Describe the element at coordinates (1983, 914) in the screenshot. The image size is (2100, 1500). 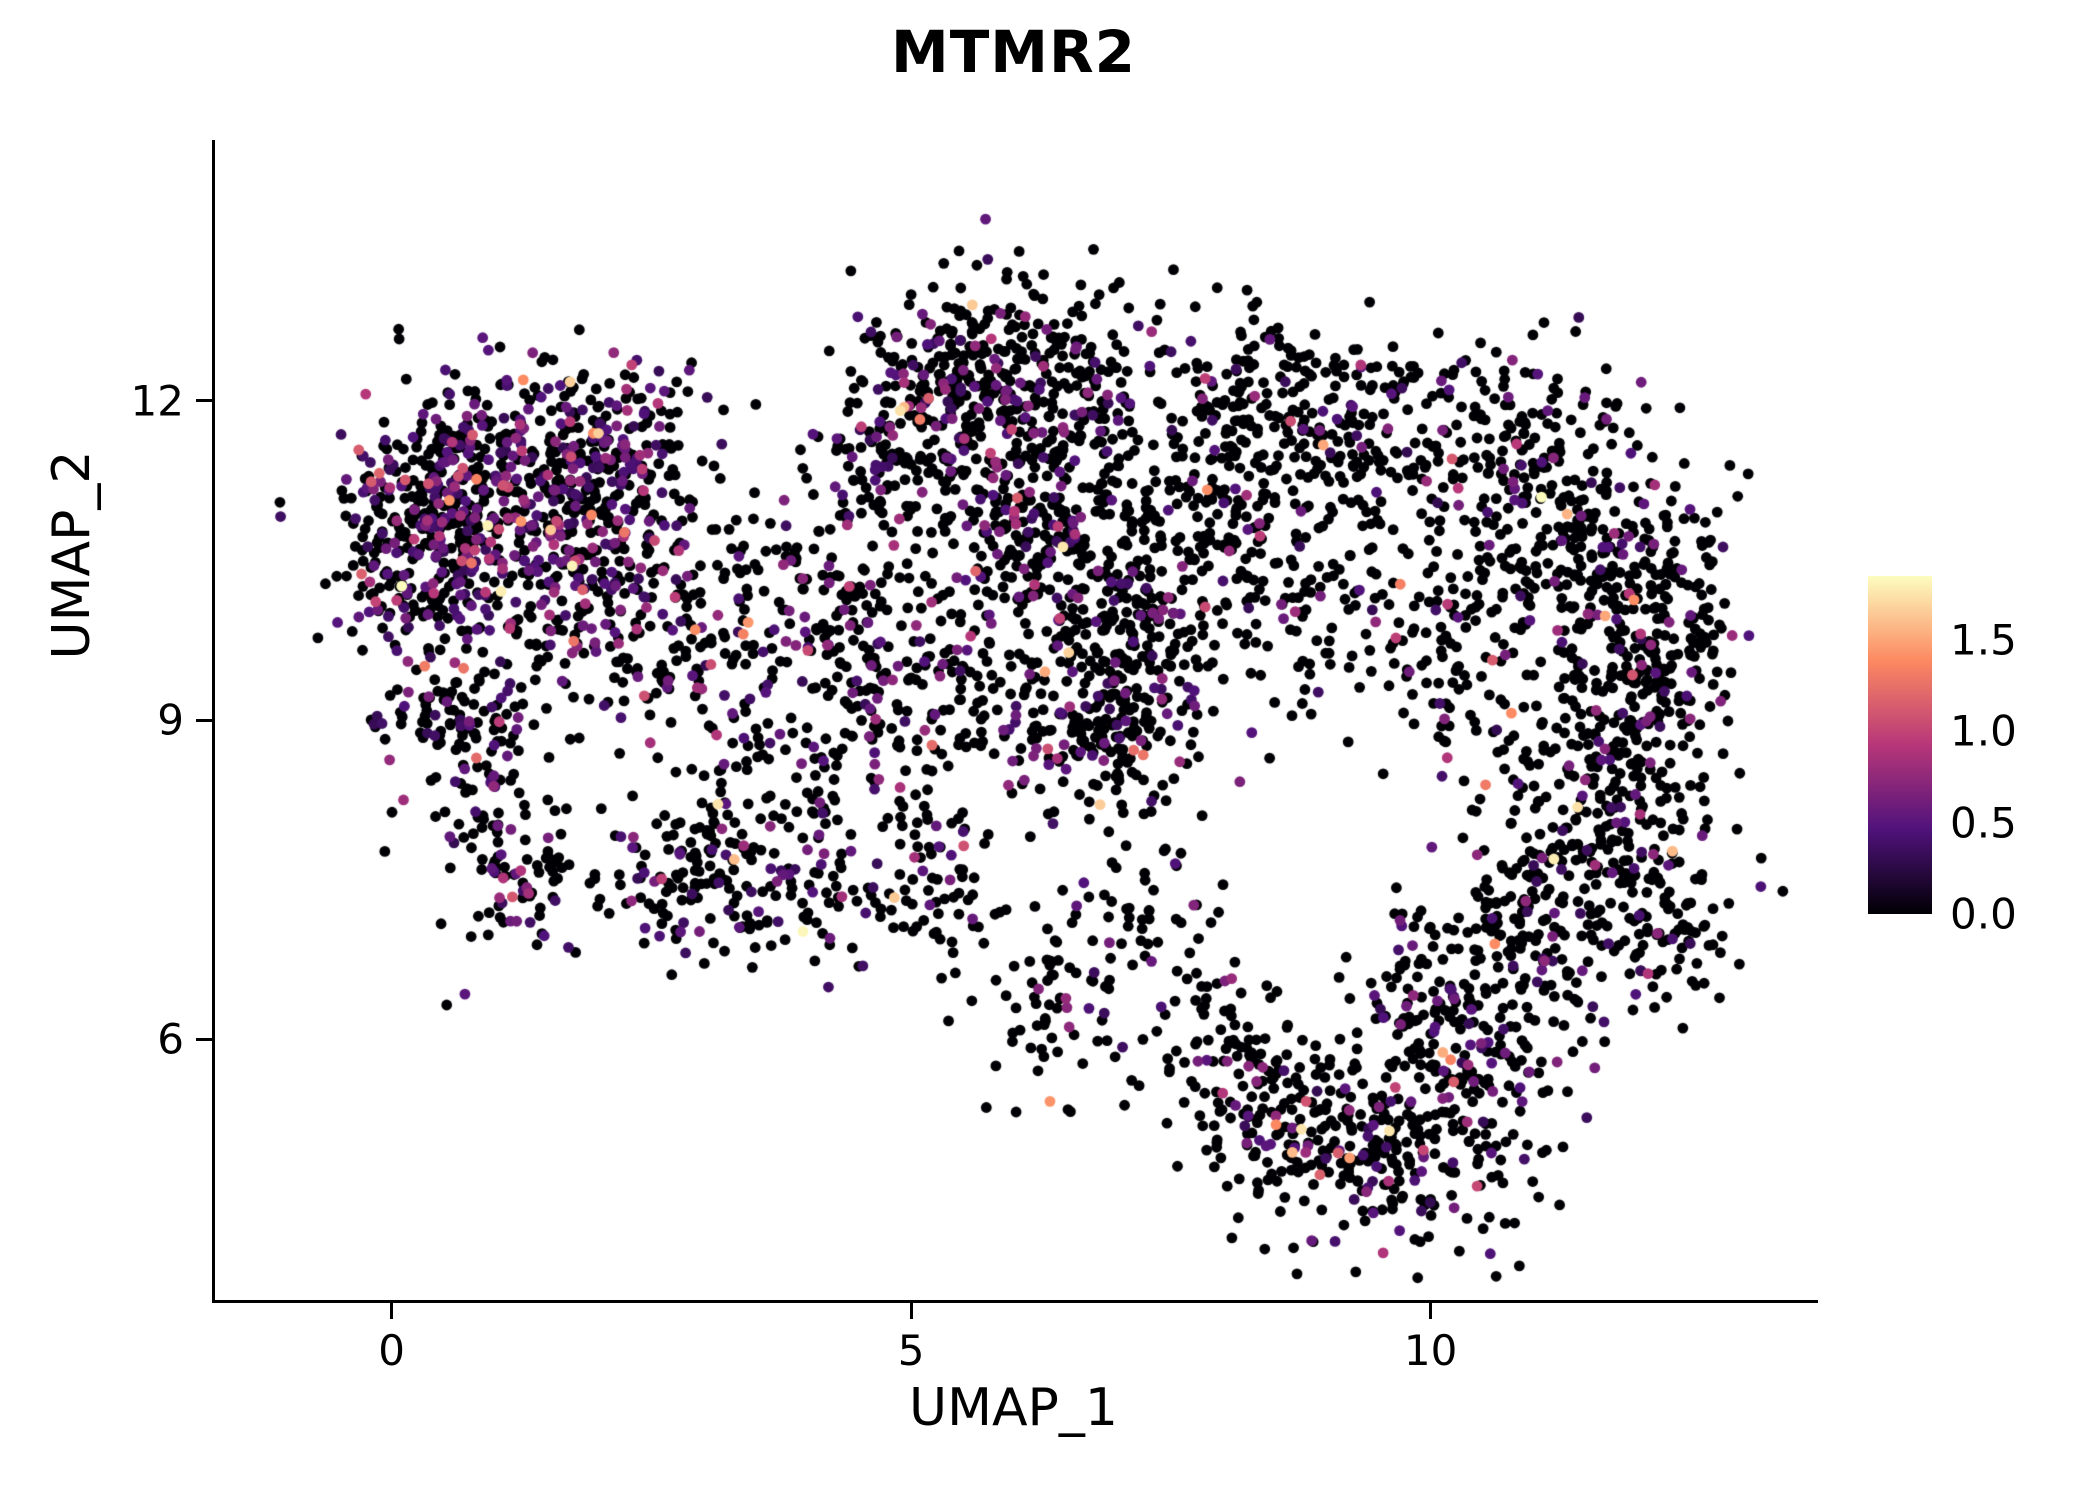
I see `colorbar-tick-label: 0.0` at that location.